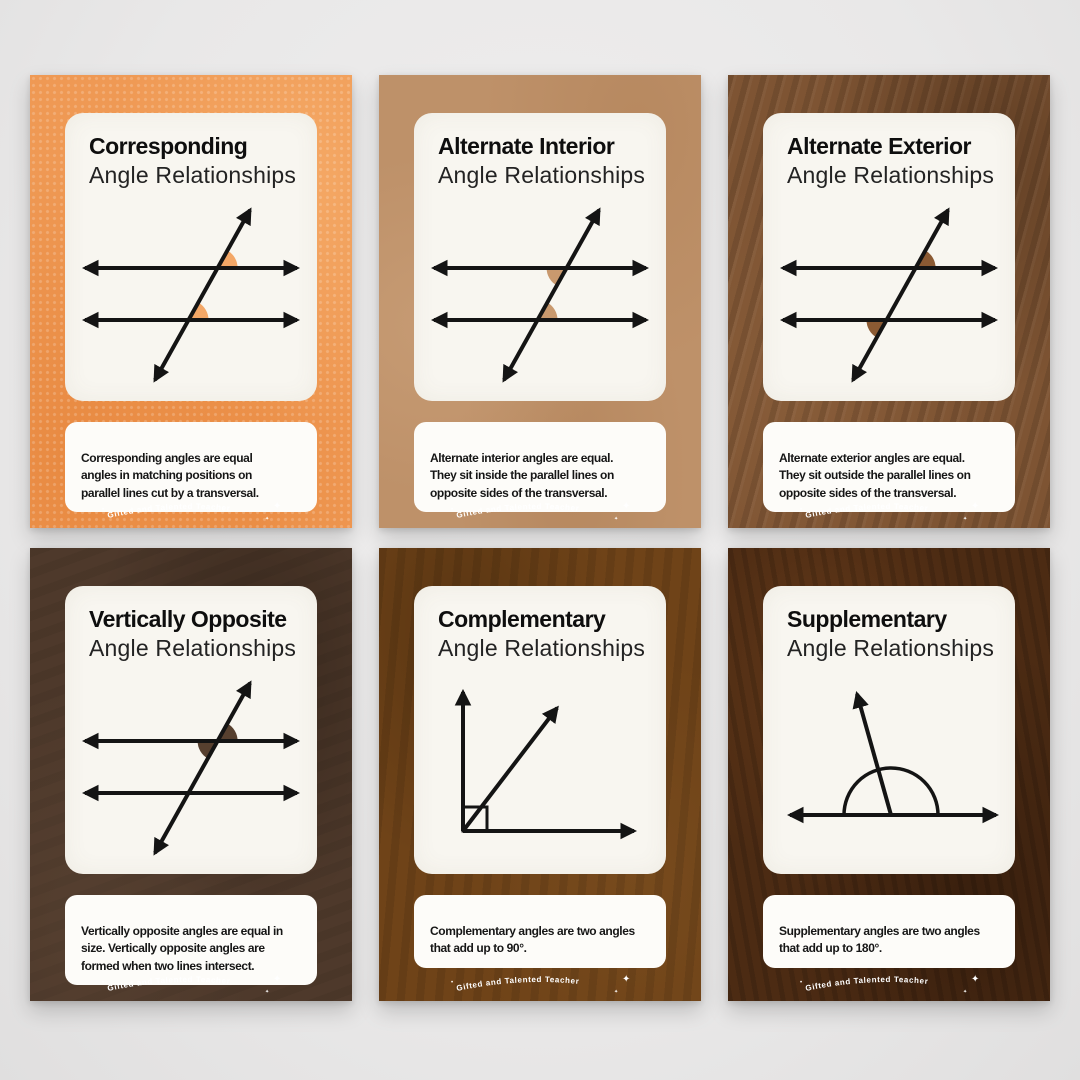 The height and width of the screenshot is (1080, 1080). I want to click on panel: Alternate Exterior Angle Relationships, so click(889, 257).